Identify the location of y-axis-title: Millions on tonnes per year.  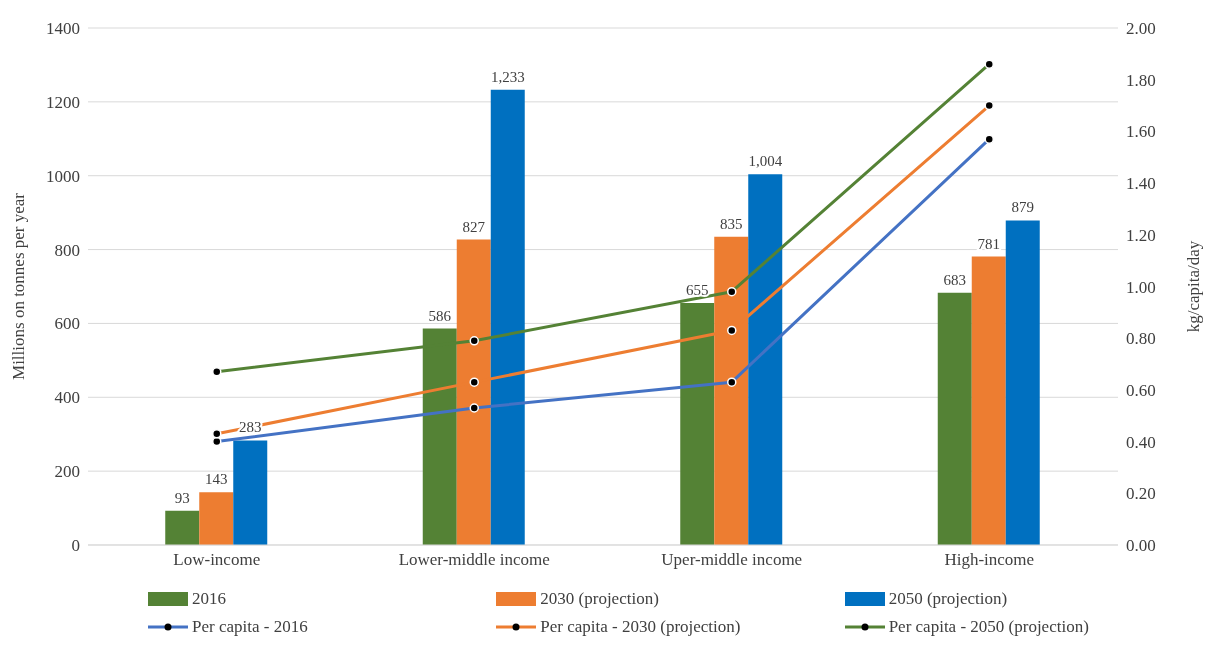
(19, 286).